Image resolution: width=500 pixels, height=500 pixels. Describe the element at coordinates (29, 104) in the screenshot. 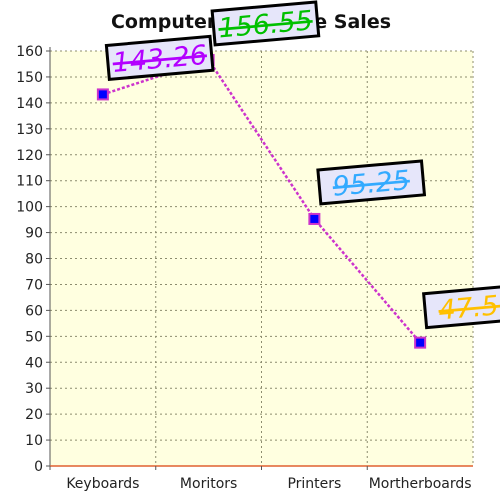

I see `y-tick-label: 140` at that location.